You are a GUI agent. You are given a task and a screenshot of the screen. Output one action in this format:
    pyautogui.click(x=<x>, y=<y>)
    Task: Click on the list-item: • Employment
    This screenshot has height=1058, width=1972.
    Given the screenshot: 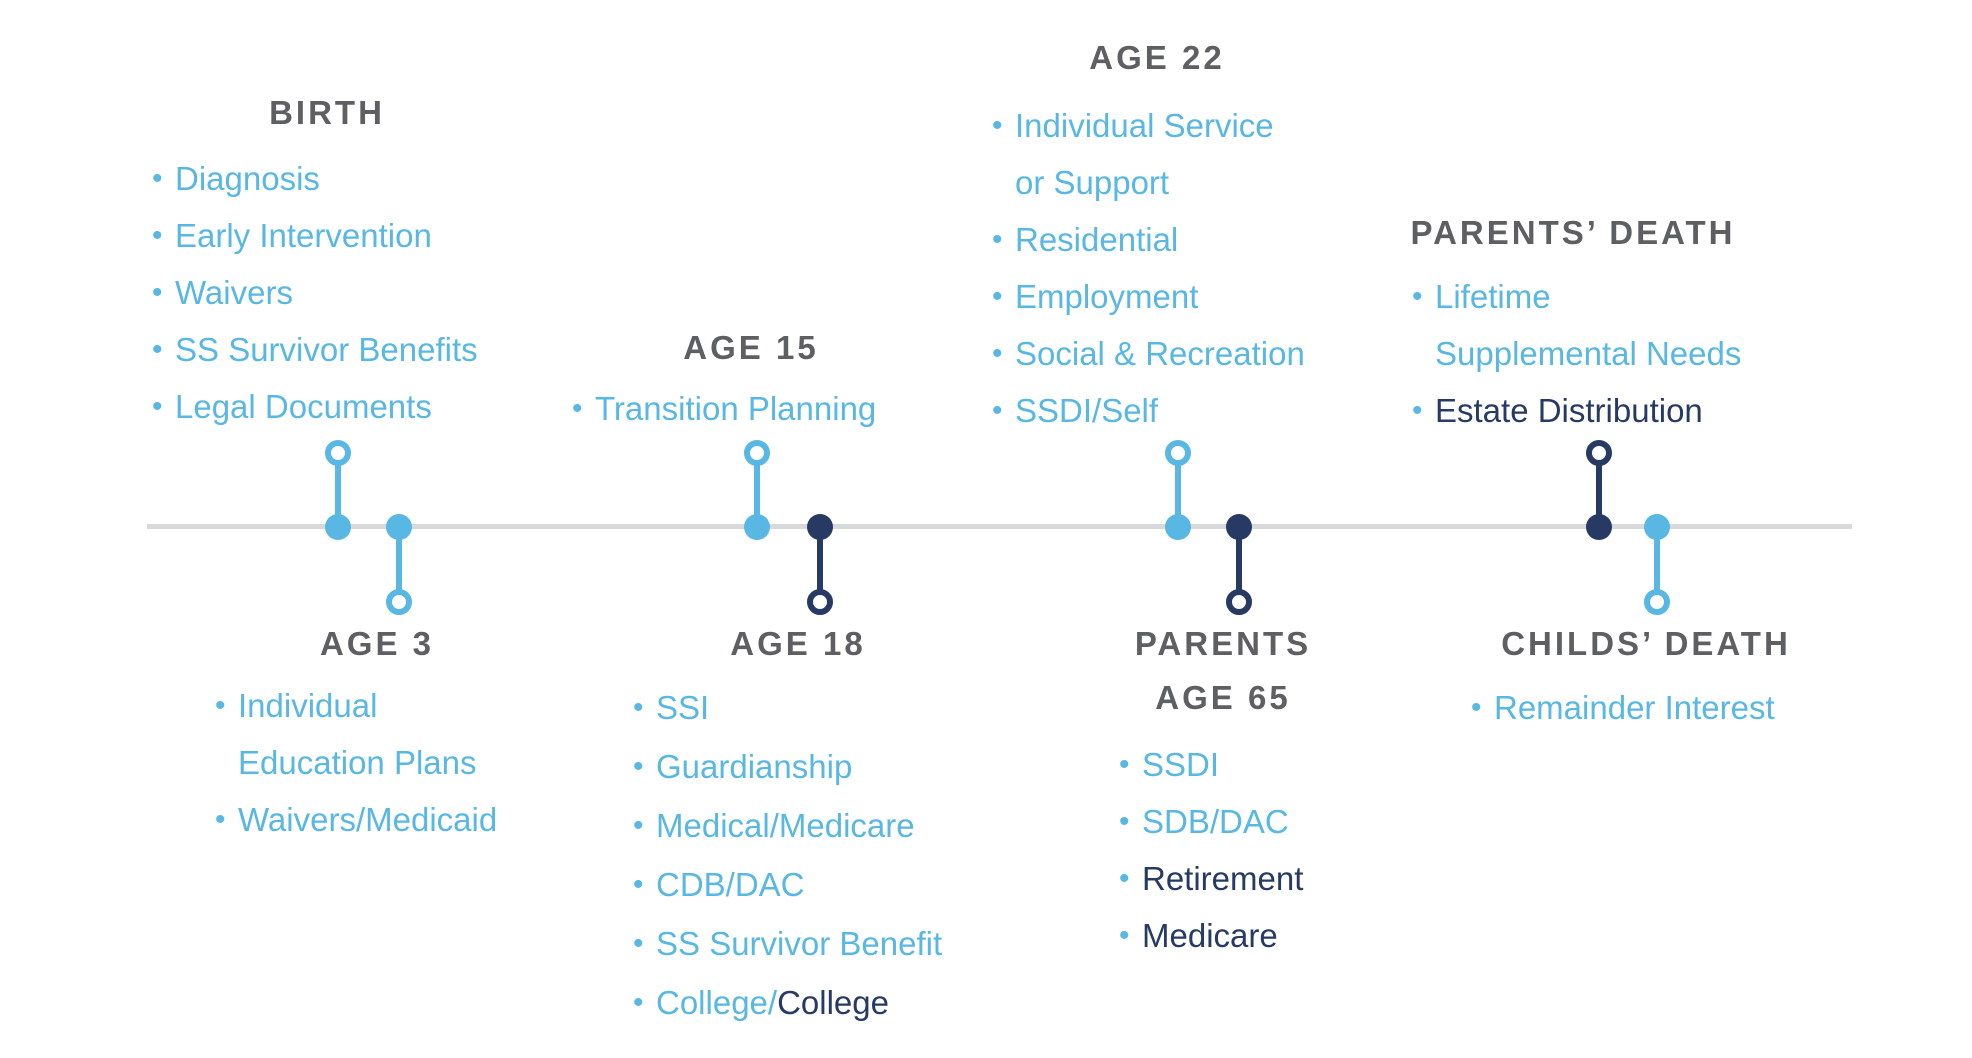 What is the action you would take?
    pyautogui.click(x=1148, y=296)
    